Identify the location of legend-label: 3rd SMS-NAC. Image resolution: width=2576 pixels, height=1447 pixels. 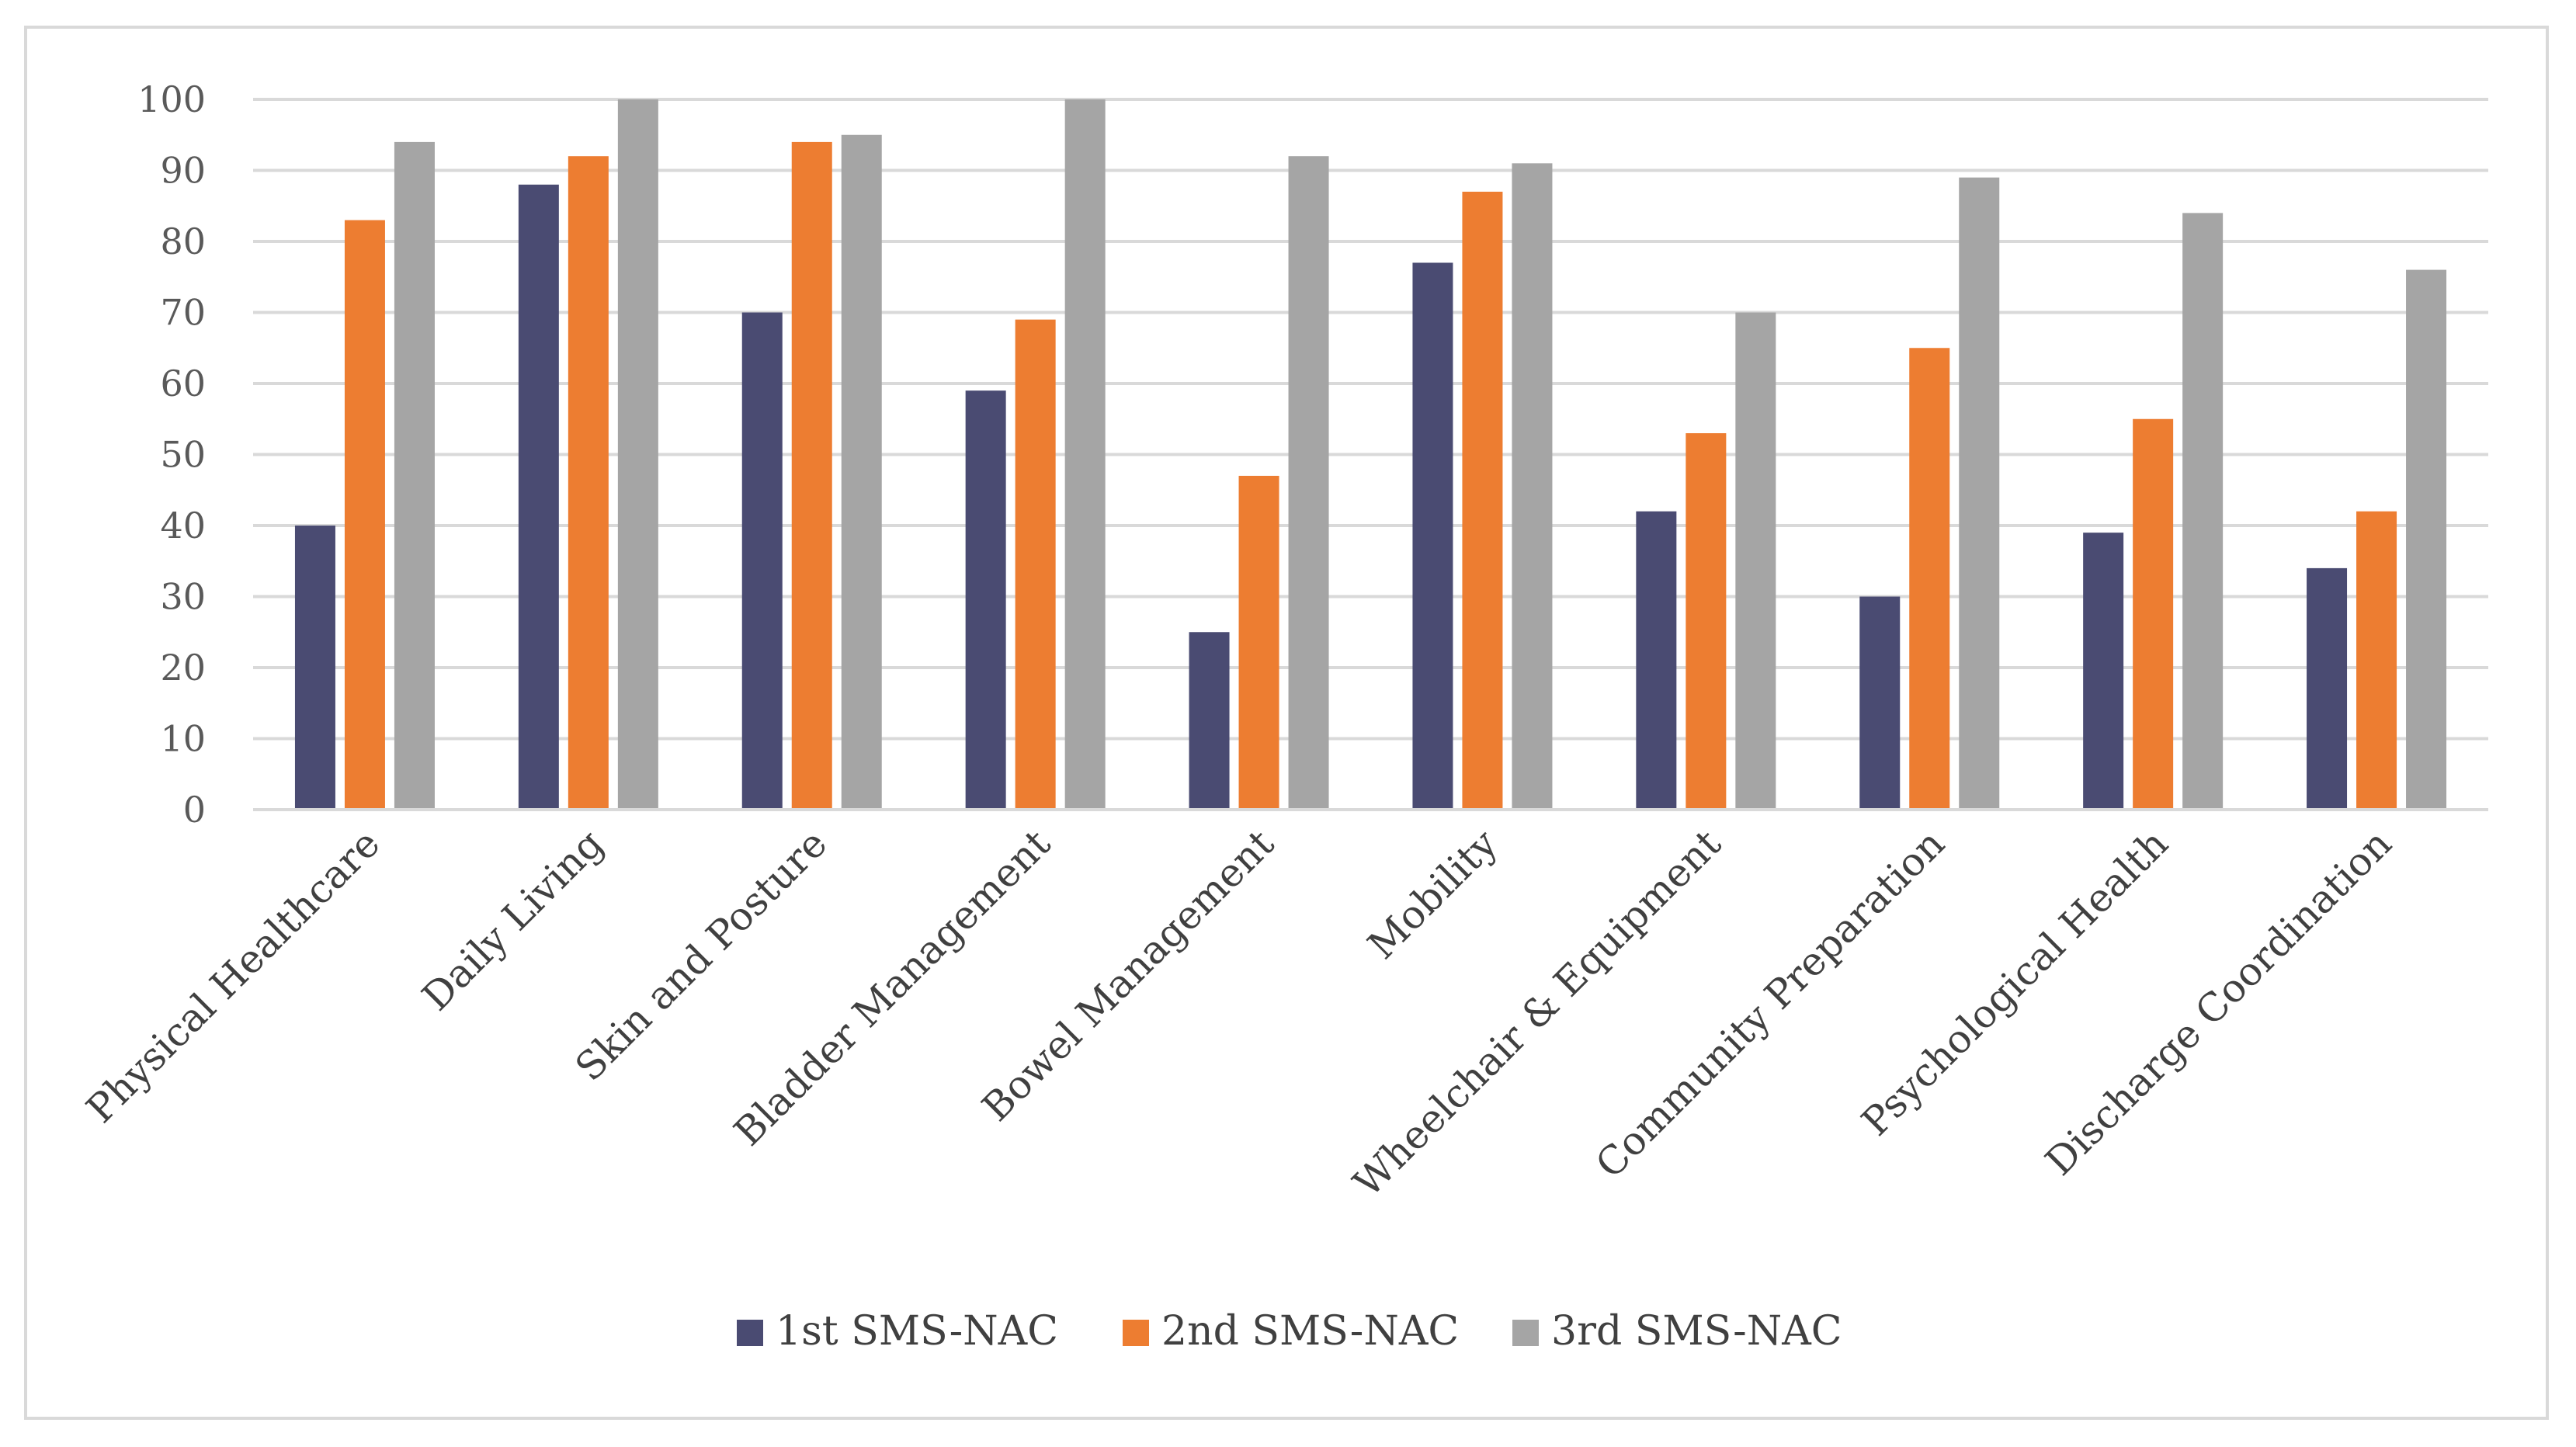
(1696, 1331).